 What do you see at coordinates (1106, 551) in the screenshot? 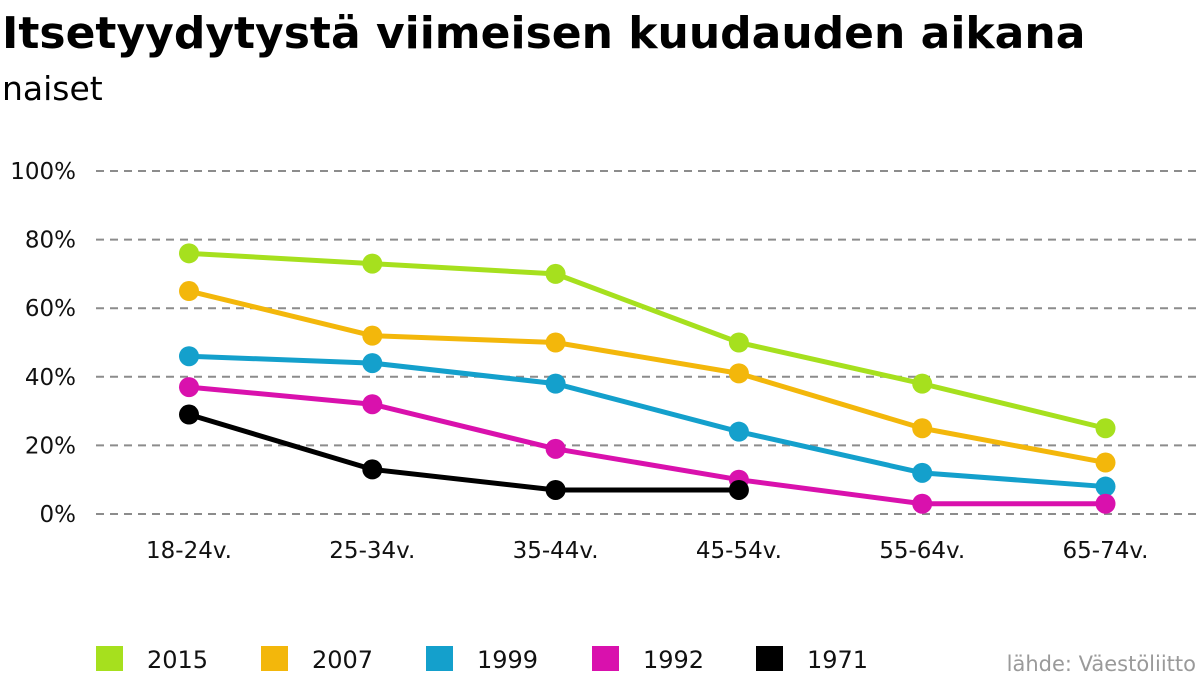
I see `x-tick-label: 65-74v.` at bounding box center [1106, 551].